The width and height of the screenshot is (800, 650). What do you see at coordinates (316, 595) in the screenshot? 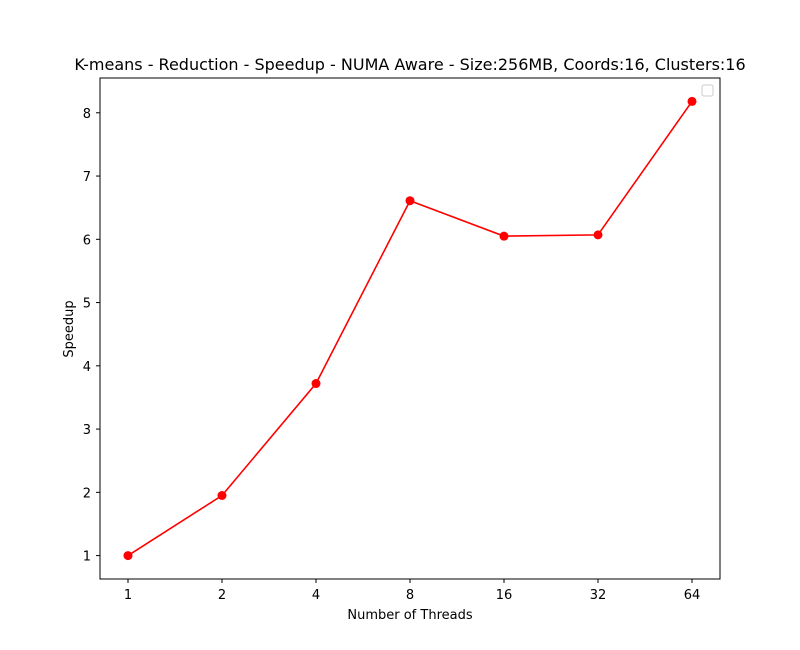
I see `x-tick-label: 4` at bounding box center [316, 595].